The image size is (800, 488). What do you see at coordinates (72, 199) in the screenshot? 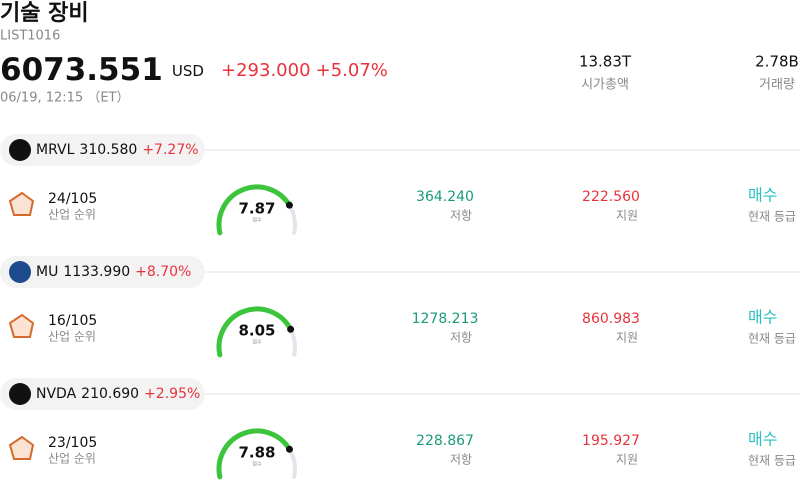
I see `rank: 24/105` at bounding box center [72, 199].